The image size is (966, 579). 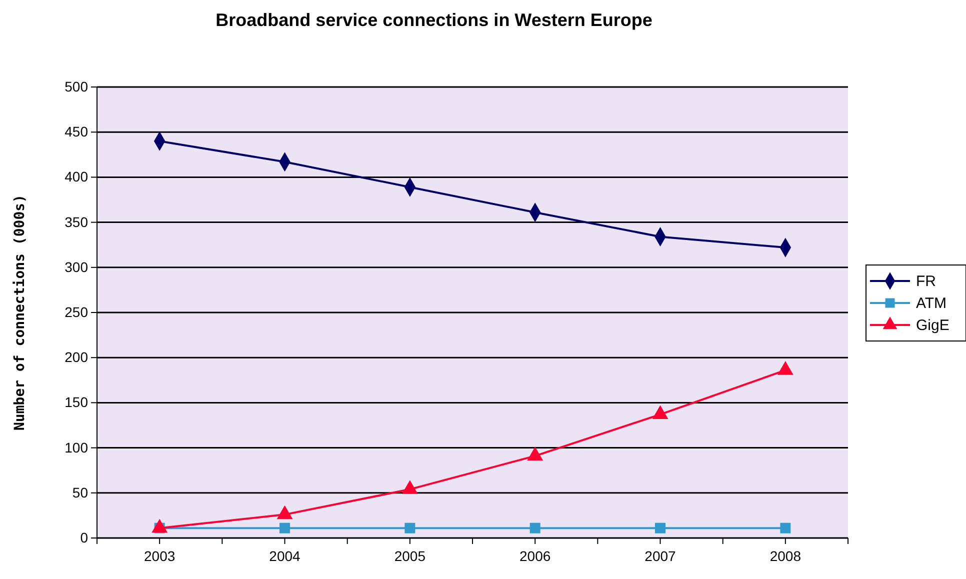 I want to click on x-tick-label: 2006, so click(x=535, y=556).